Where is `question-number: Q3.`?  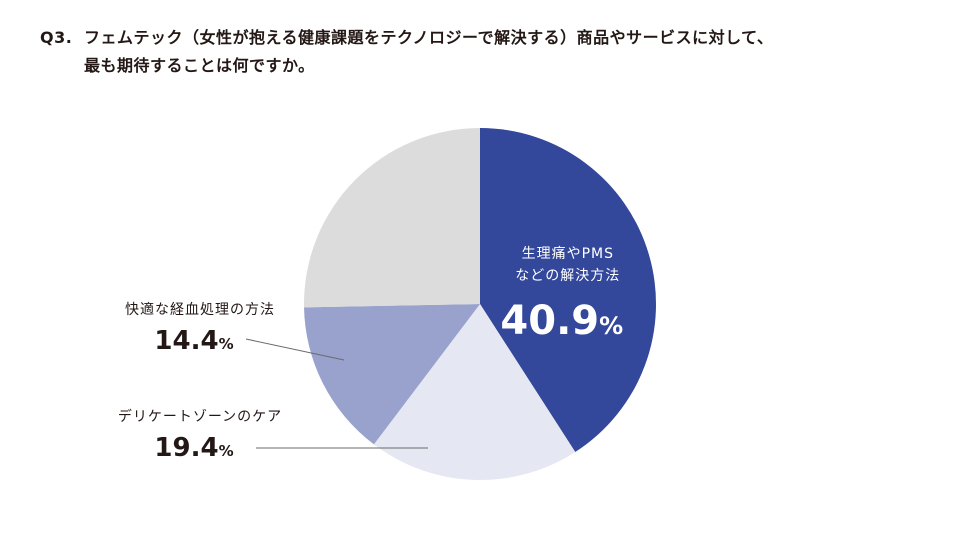
question-number: Q3. is located at coordinates (56, 37).